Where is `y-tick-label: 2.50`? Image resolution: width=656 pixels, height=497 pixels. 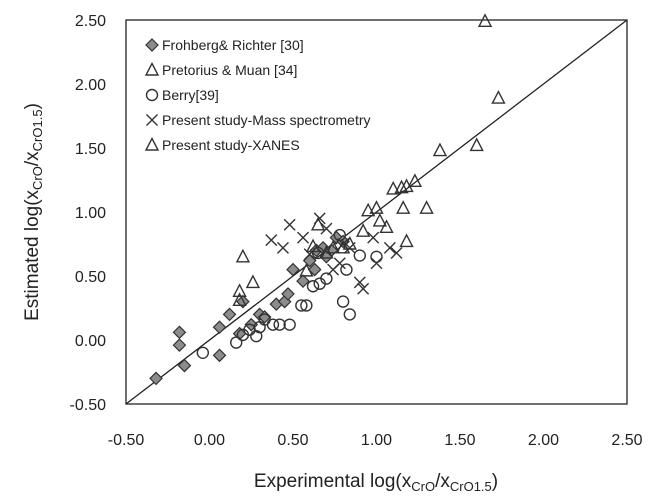
y-tick-label: 2.50 is located at coordinates (90, 21).